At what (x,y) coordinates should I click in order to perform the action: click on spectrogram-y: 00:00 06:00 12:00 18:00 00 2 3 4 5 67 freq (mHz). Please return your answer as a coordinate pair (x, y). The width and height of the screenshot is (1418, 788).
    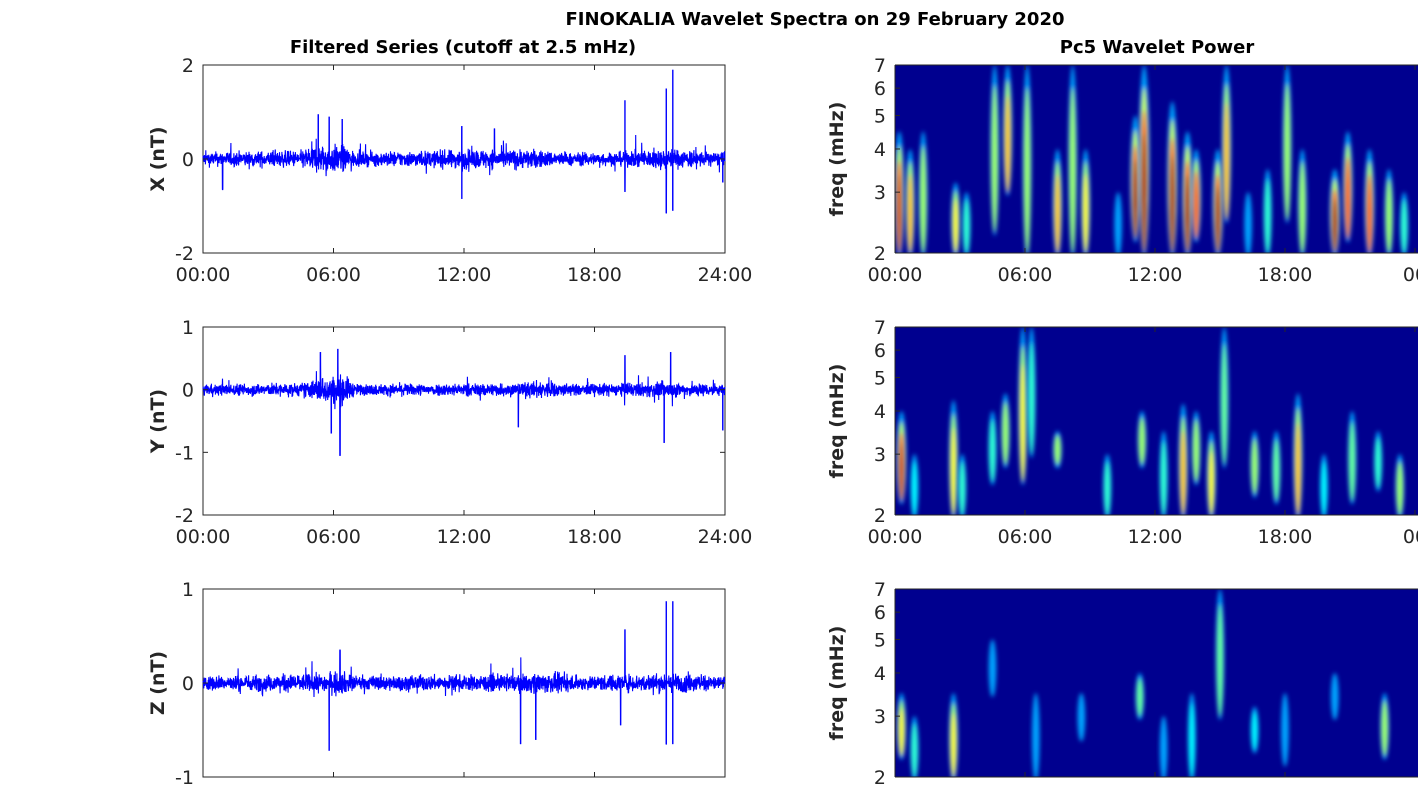
    Looking at the image, I should click on (1122, 432).